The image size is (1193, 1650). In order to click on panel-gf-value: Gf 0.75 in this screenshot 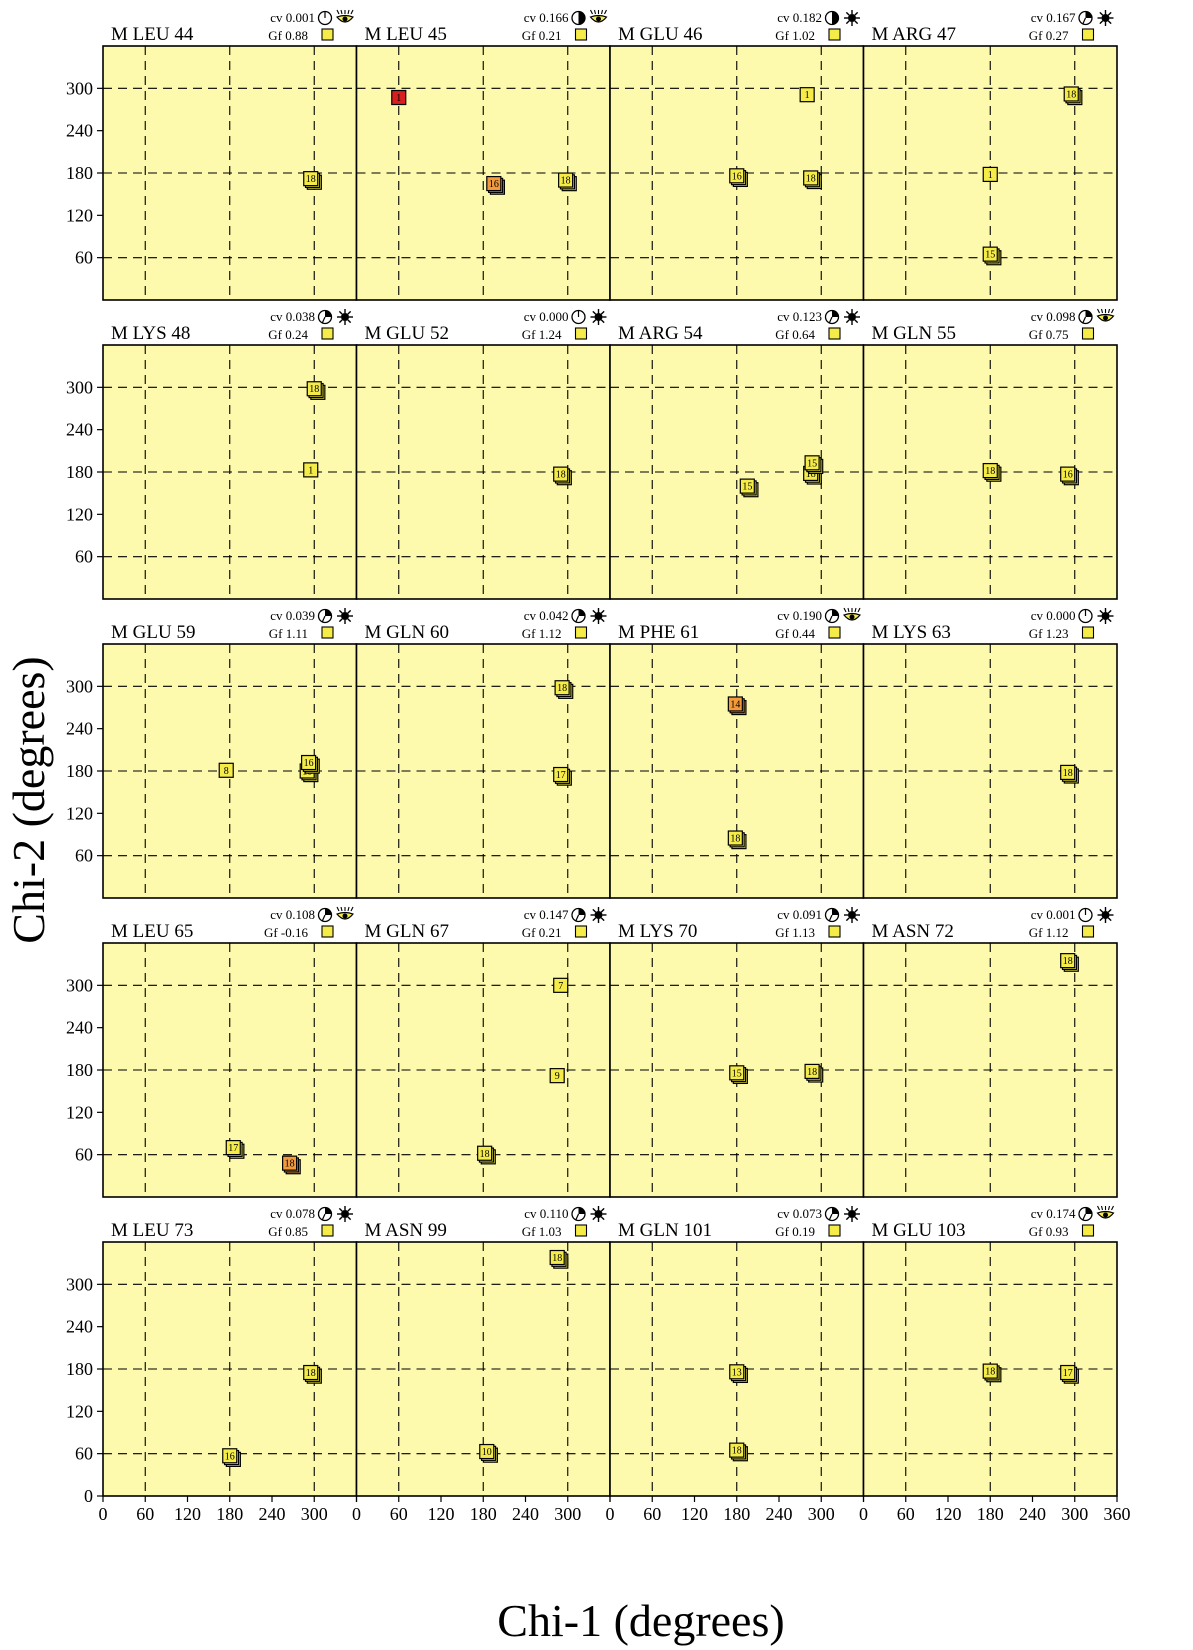, I will do `click(1049, 334)`.